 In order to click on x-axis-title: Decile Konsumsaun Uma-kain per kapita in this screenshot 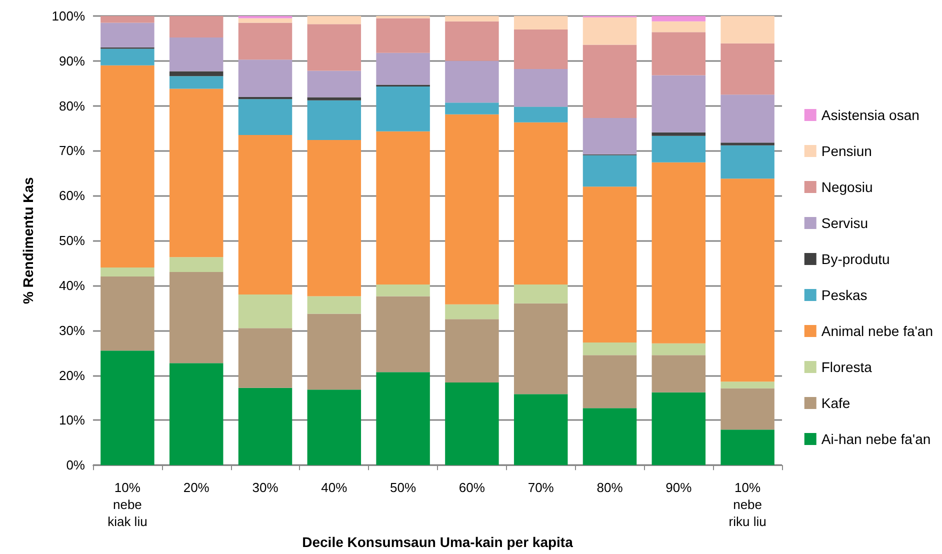, I will do `click(438, 542)`.